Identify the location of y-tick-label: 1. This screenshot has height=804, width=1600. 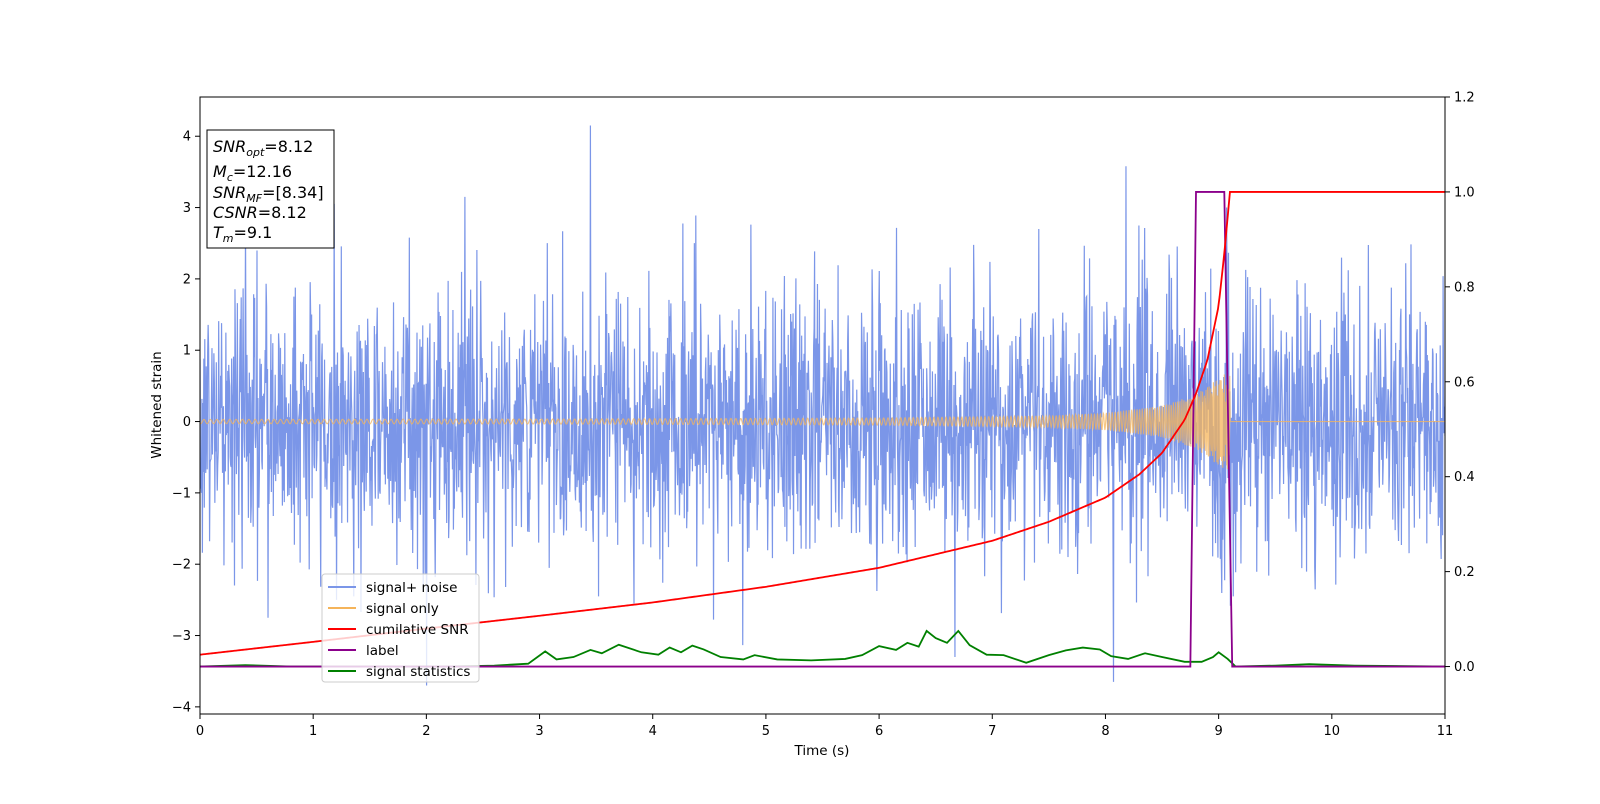
(187, 351).